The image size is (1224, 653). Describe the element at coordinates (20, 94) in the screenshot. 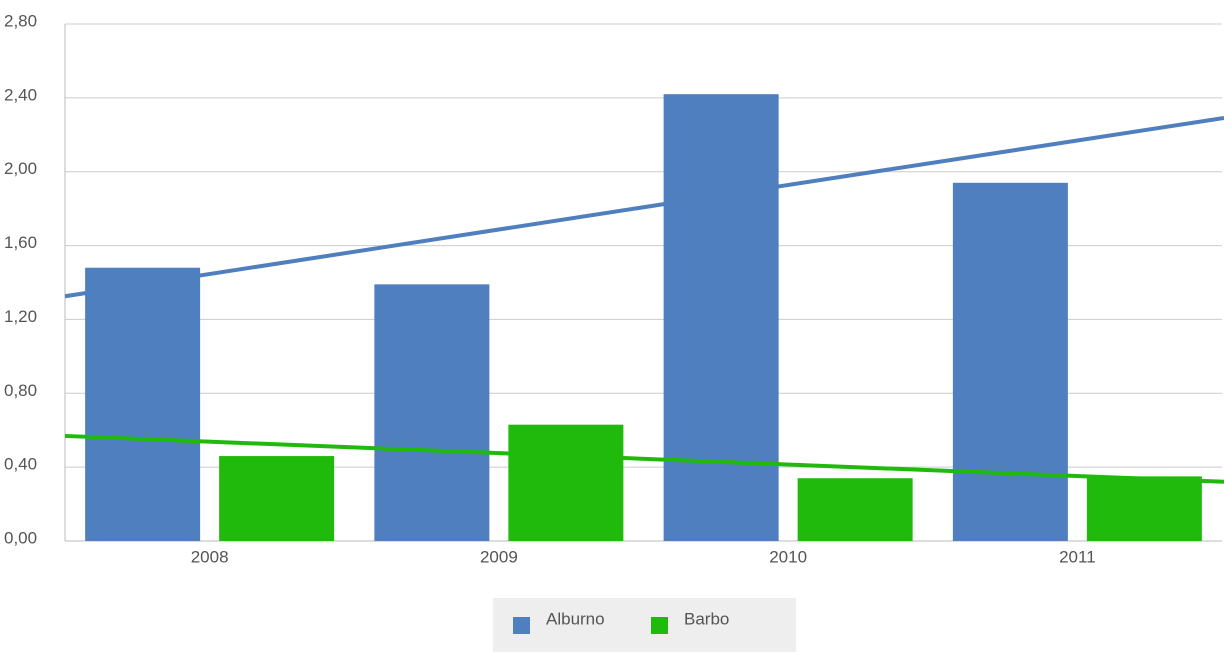

I see `y-tick-label: 2,40` at that location.